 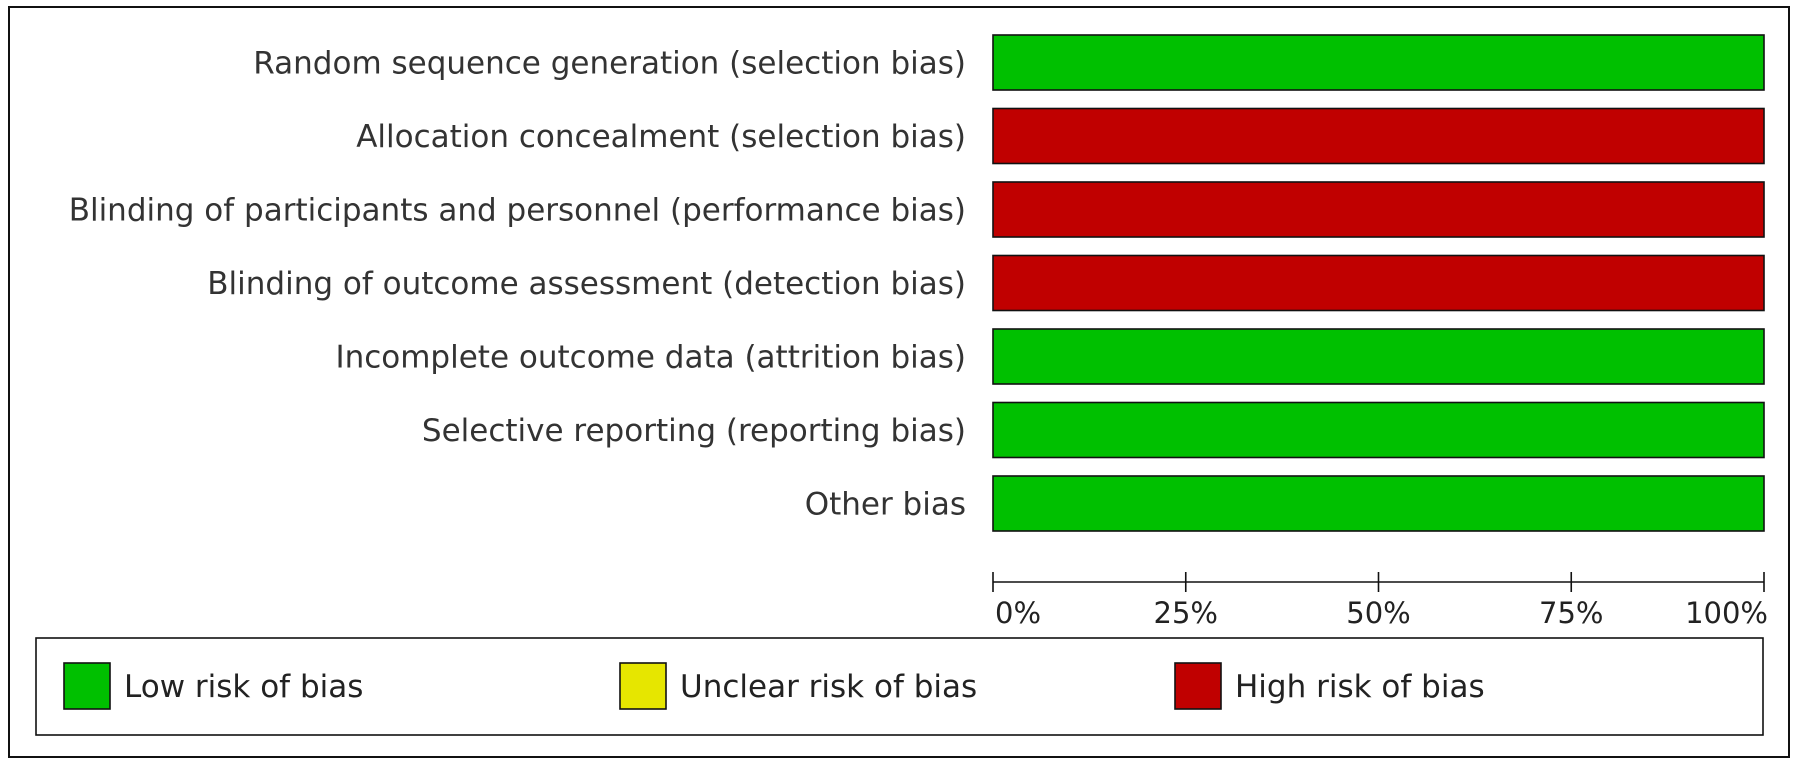 I want to click on category-label-5: Incomplete outcome data (attrition bias), so click(x=650, y=358).